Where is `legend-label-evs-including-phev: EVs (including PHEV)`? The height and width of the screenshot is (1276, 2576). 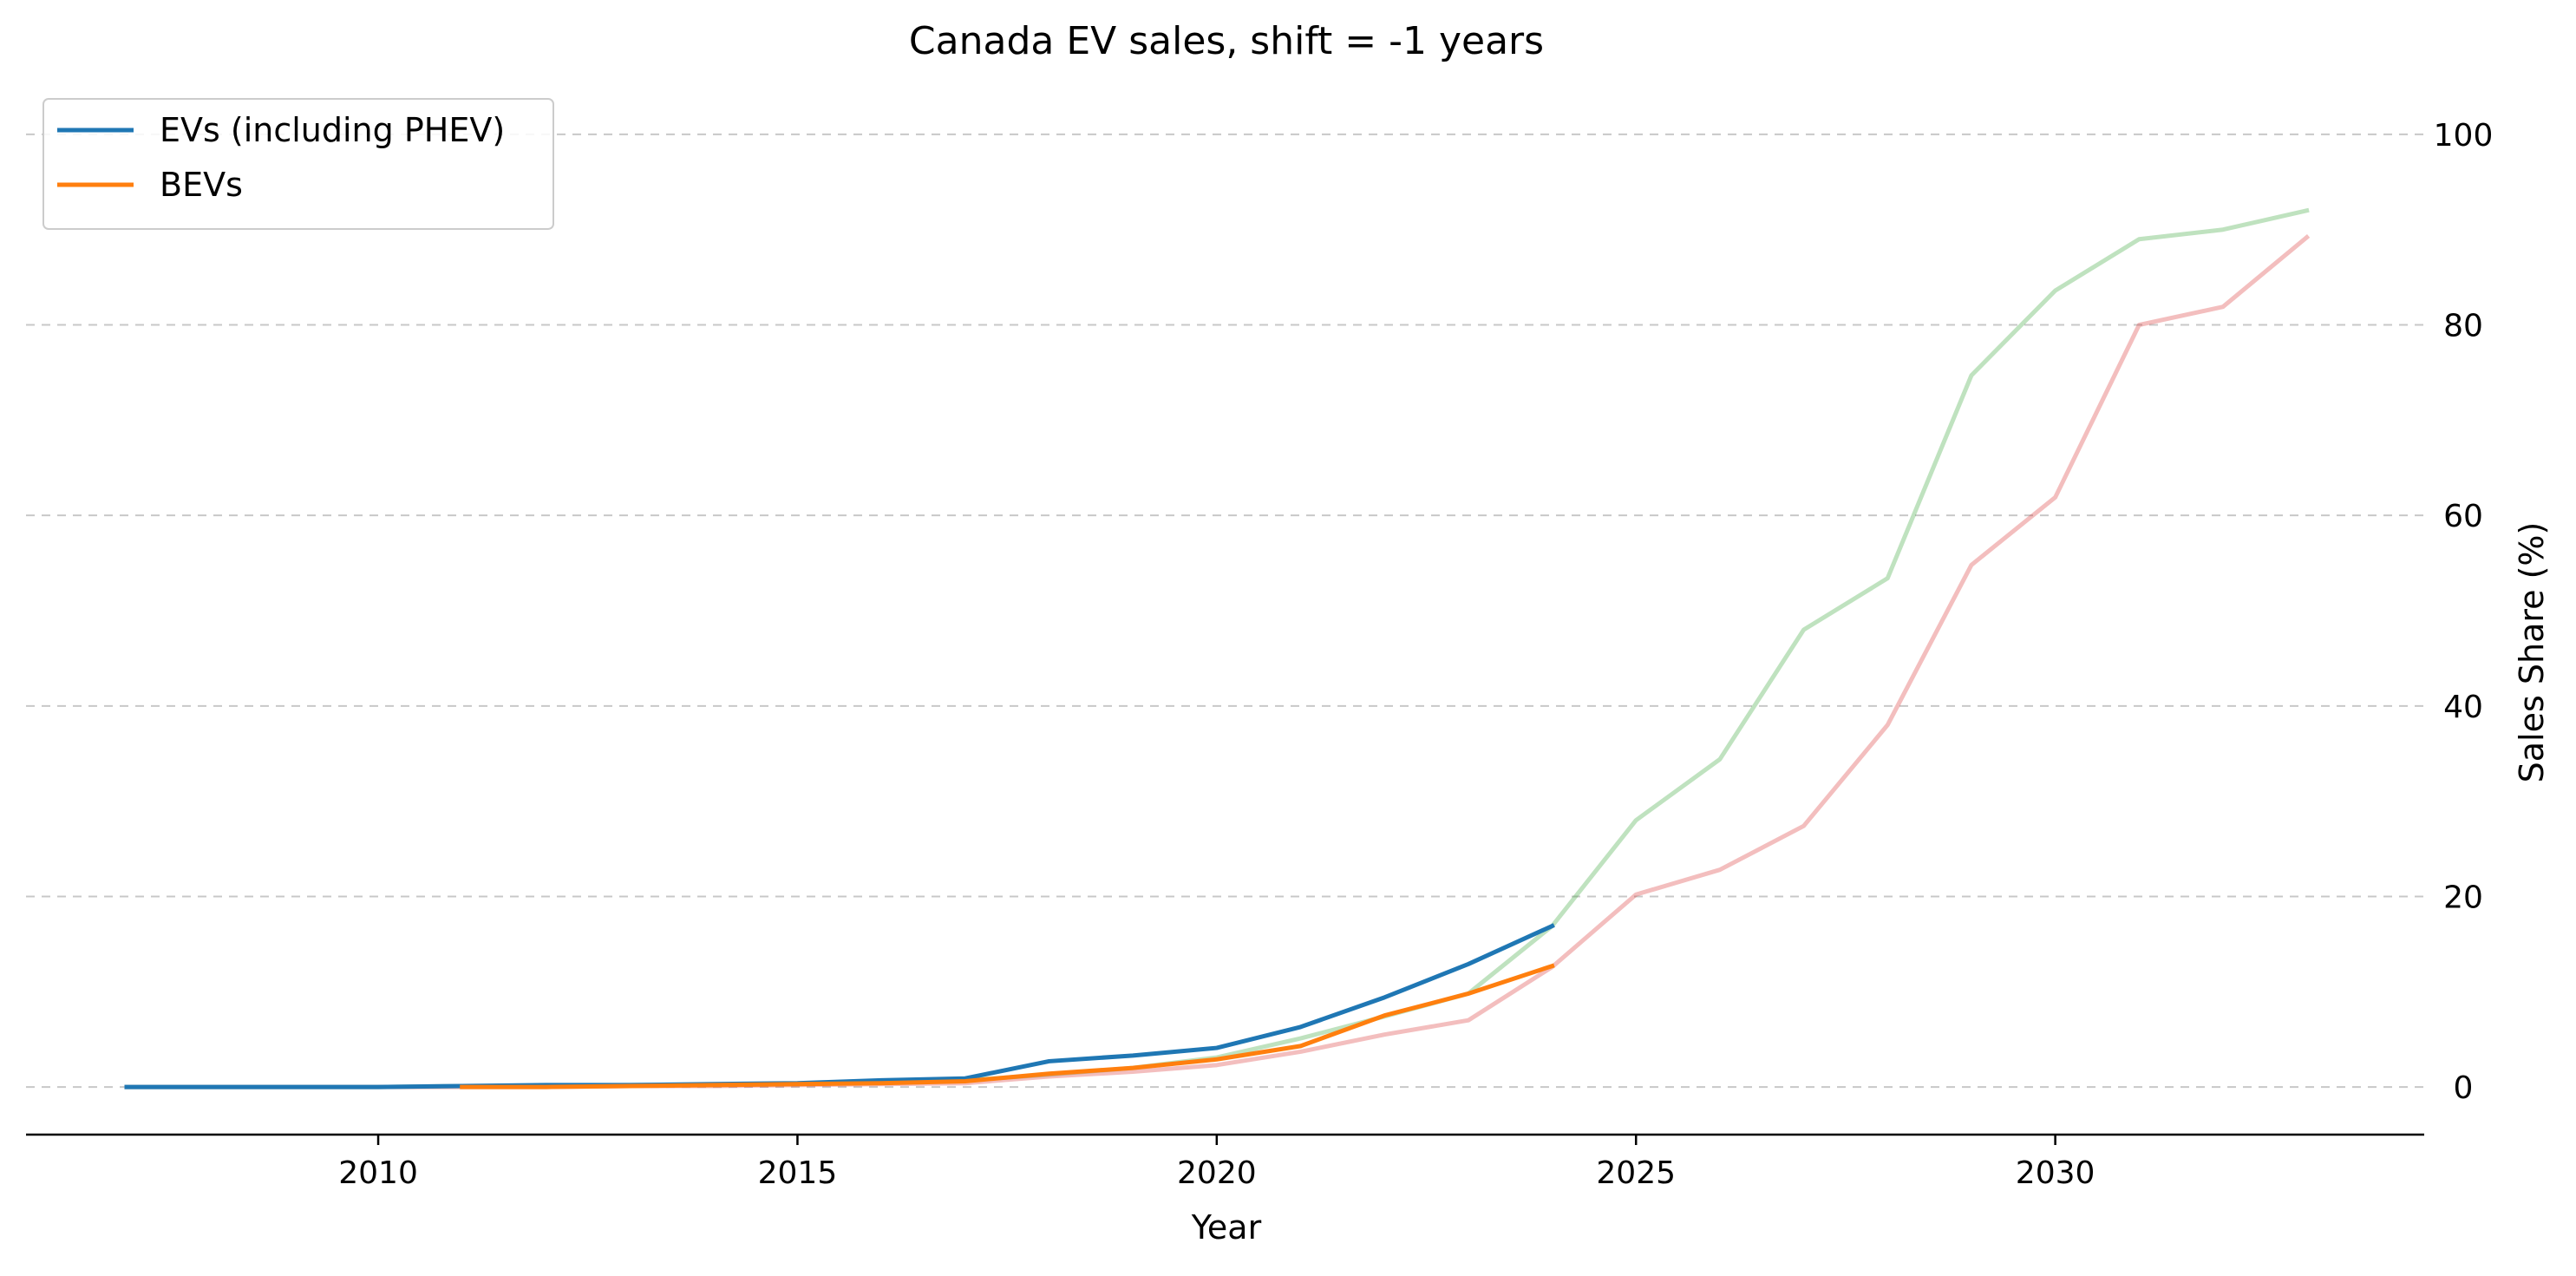 legend-label-evs-including-phev: EVs (including PHEV) is located at coordinates (332, 130).